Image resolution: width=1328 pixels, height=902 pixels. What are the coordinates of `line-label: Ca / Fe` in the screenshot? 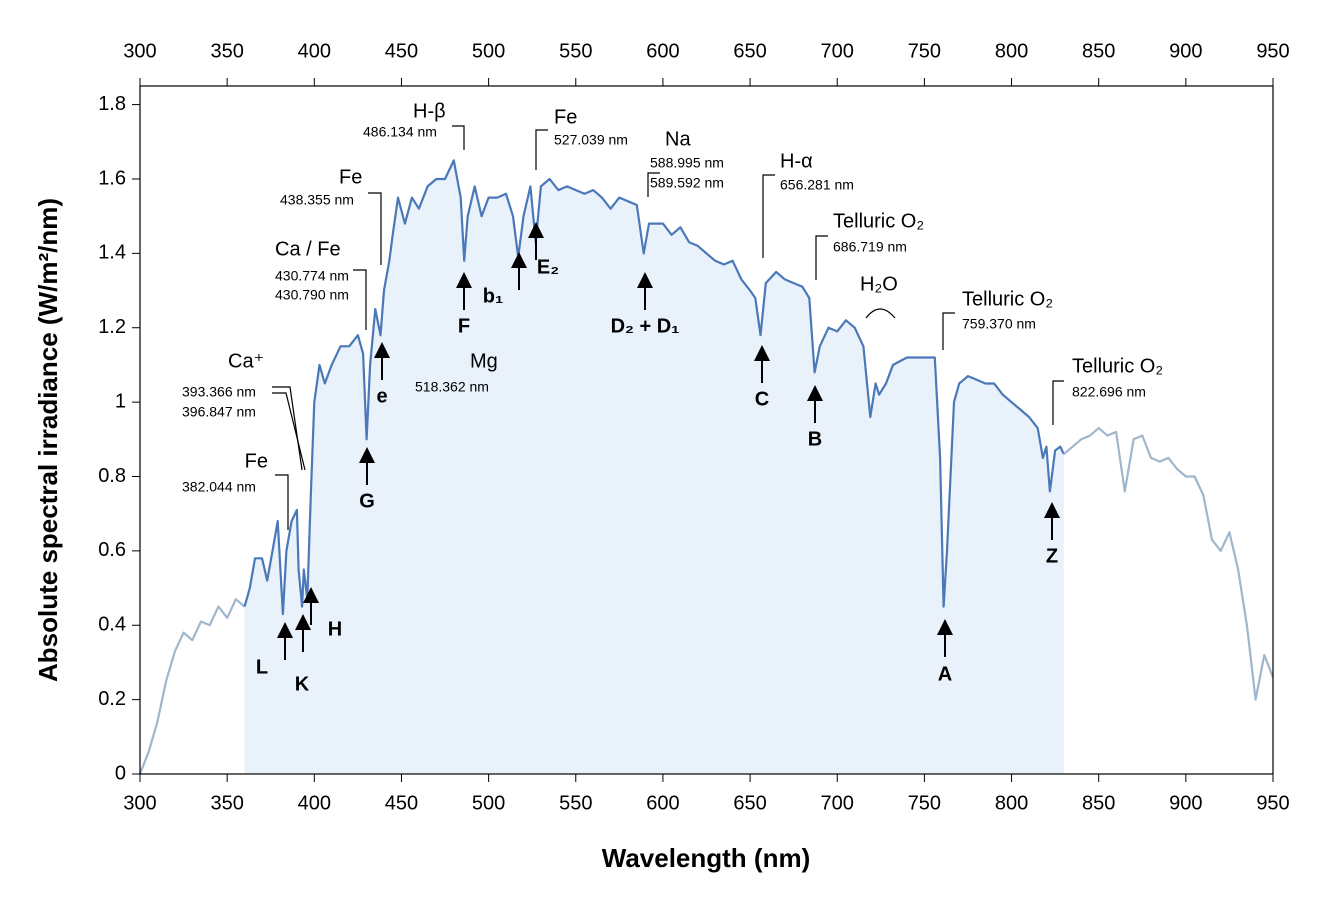 It's located at (308, 249).